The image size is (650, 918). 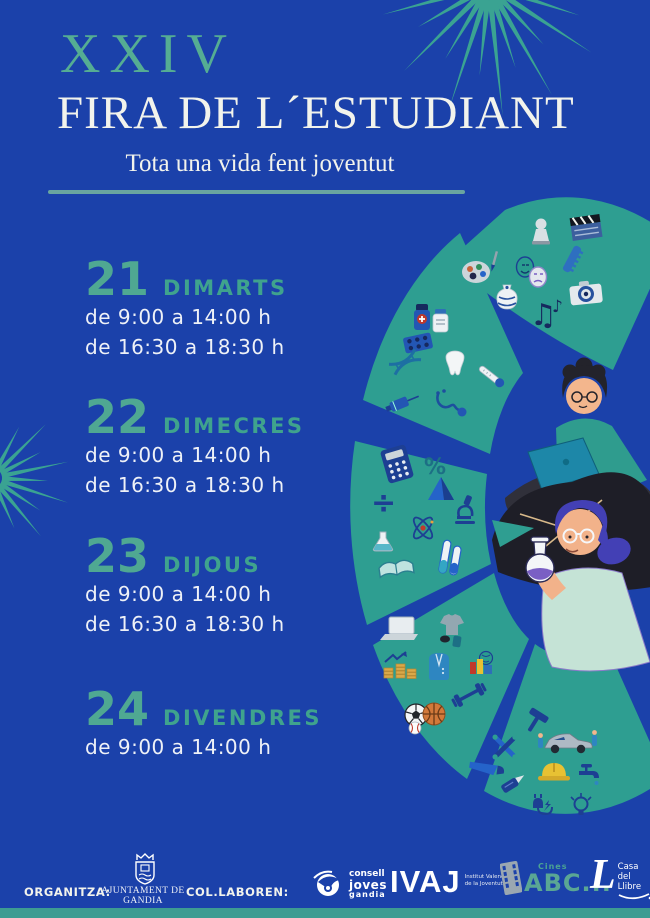 I want to click on comb-icon, so click(x=573, y=259).